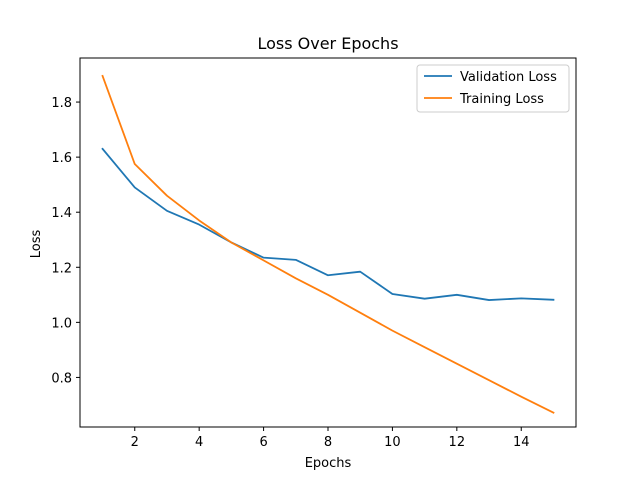 This screenshot has width=640, height=480. Describe the element at coordinates (392, 442) in the screenshot. I see `x-tick-label: 10` at that location.